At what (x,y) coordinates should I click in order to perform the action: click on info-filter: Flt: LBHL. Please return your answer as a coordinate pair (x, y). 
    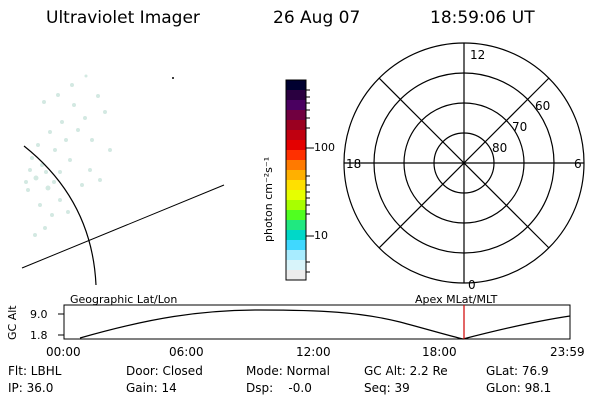
    Looking at the image, I should click on (35, 371).